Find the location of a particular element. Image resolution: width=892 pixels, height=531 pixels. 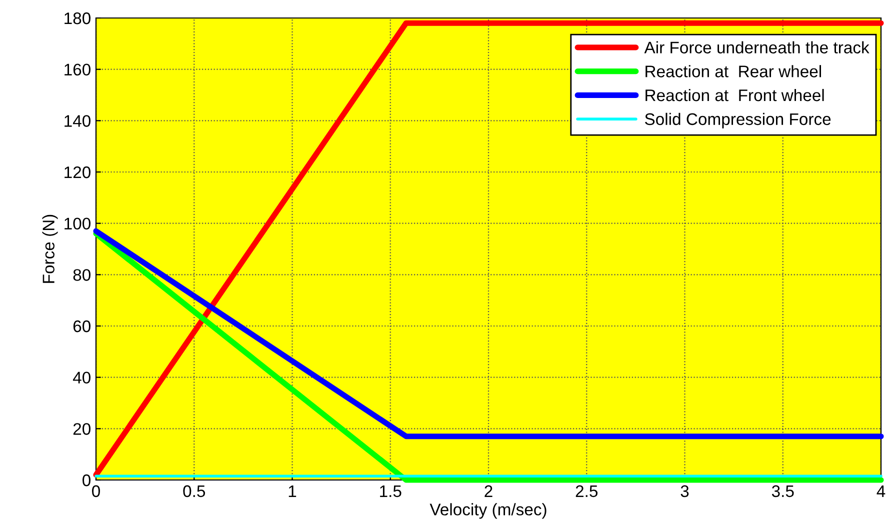

x-tick-label: 2.5 is located at coordinates (587, 491).